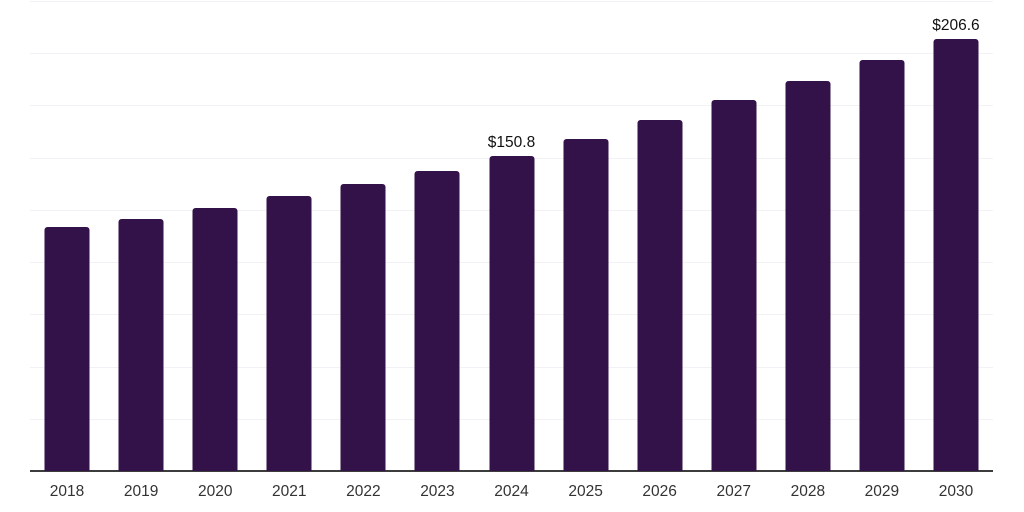  Describe the element at coordinates (67, 491) in the screenshot. I see `x-axis-label: 2018` at that location.